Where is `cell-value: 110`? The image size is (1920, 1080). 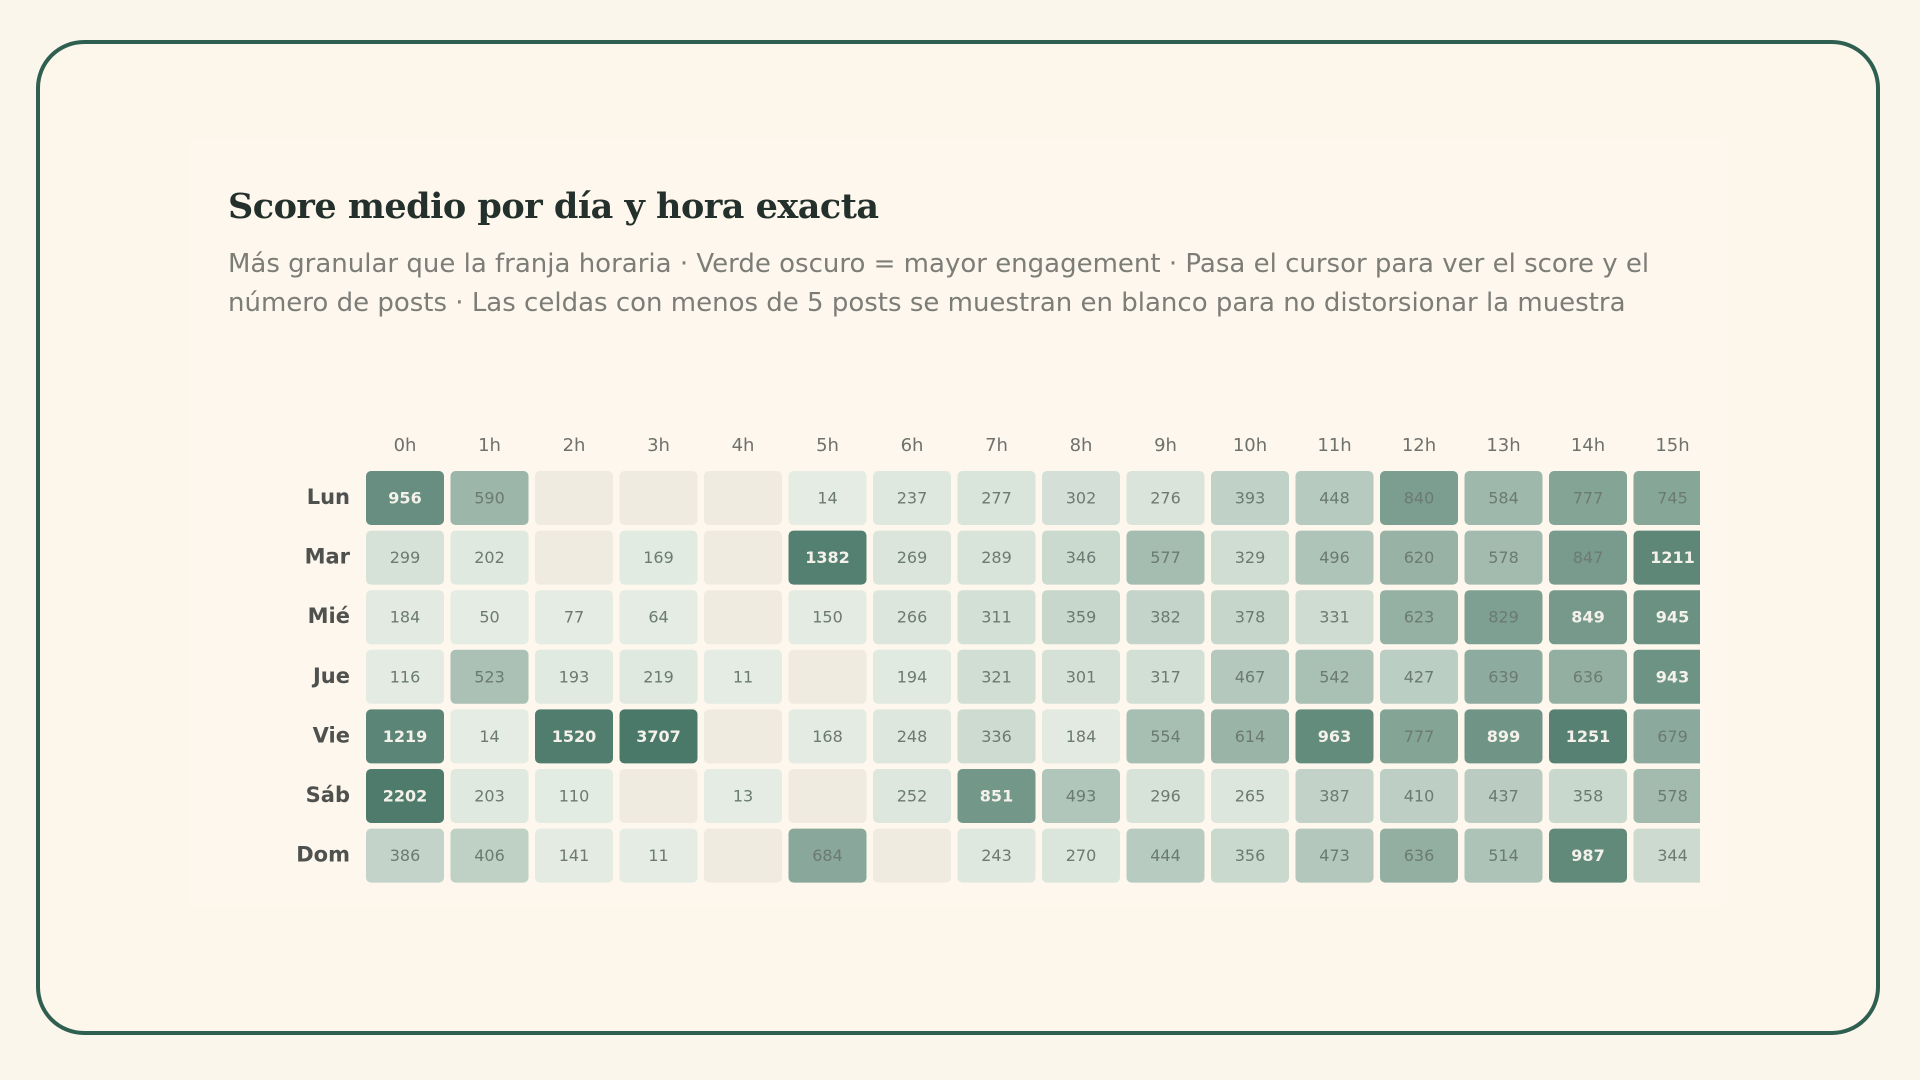
cell-value: 110 is located at coordinates (574, 796).